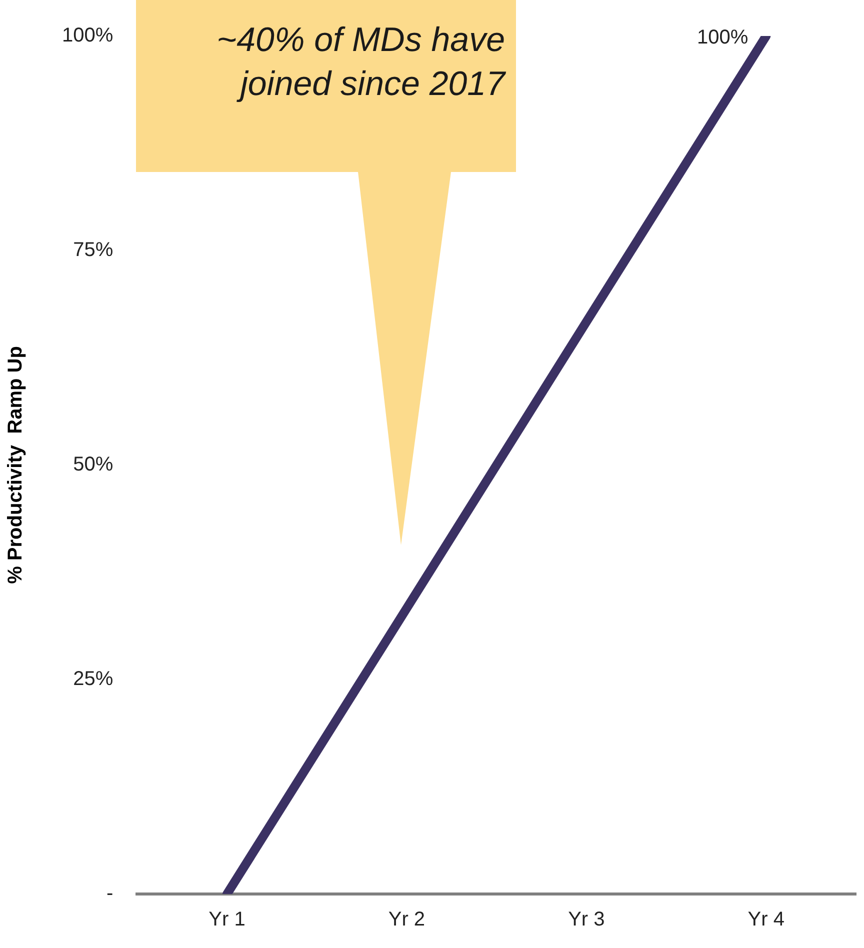 Image resolution: width=864 pixels, height=948 pixels. I want to click on x-tick-label: Yr 2, so click(407, 919).